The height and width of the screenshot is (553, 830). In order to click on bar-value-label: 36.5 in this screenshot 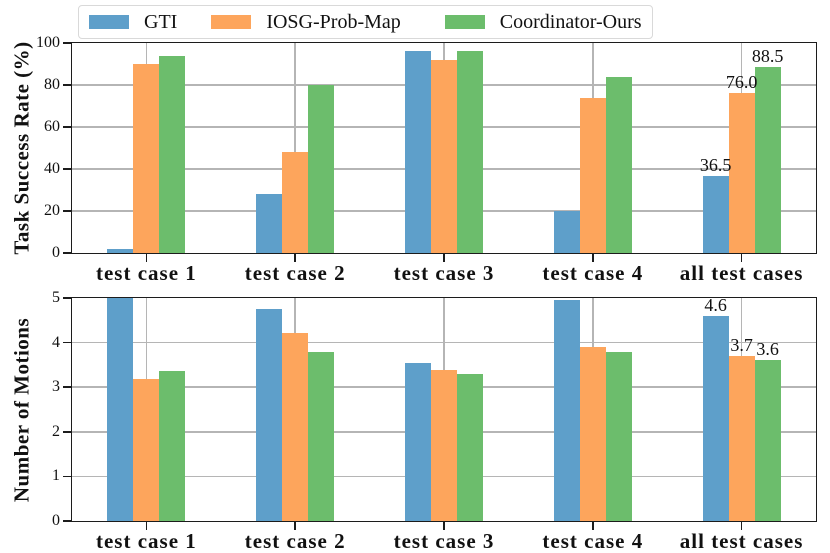, I will do `click(715, 165)`.